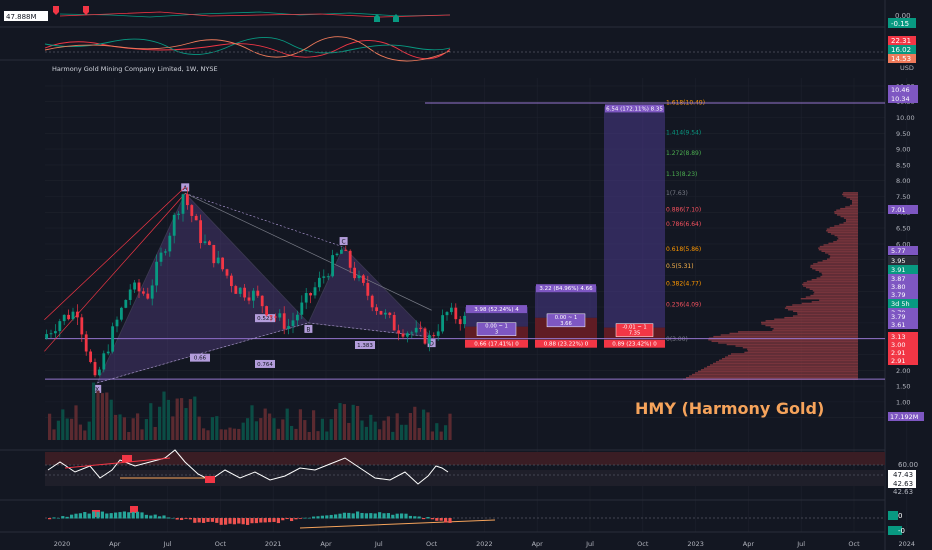 Image resolution: width=932 pixels, height=550 pixels. Describe the element at coordinates (903, 244) in the screenshot. I see `y-tick-label: 6.00` at that location.